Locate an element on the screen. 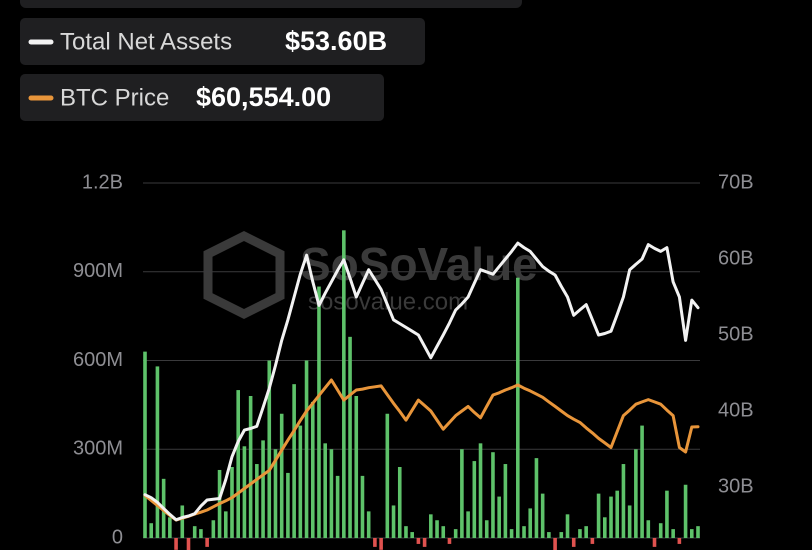  y2-tick-label: 70B is located at coordinates (736, 182).